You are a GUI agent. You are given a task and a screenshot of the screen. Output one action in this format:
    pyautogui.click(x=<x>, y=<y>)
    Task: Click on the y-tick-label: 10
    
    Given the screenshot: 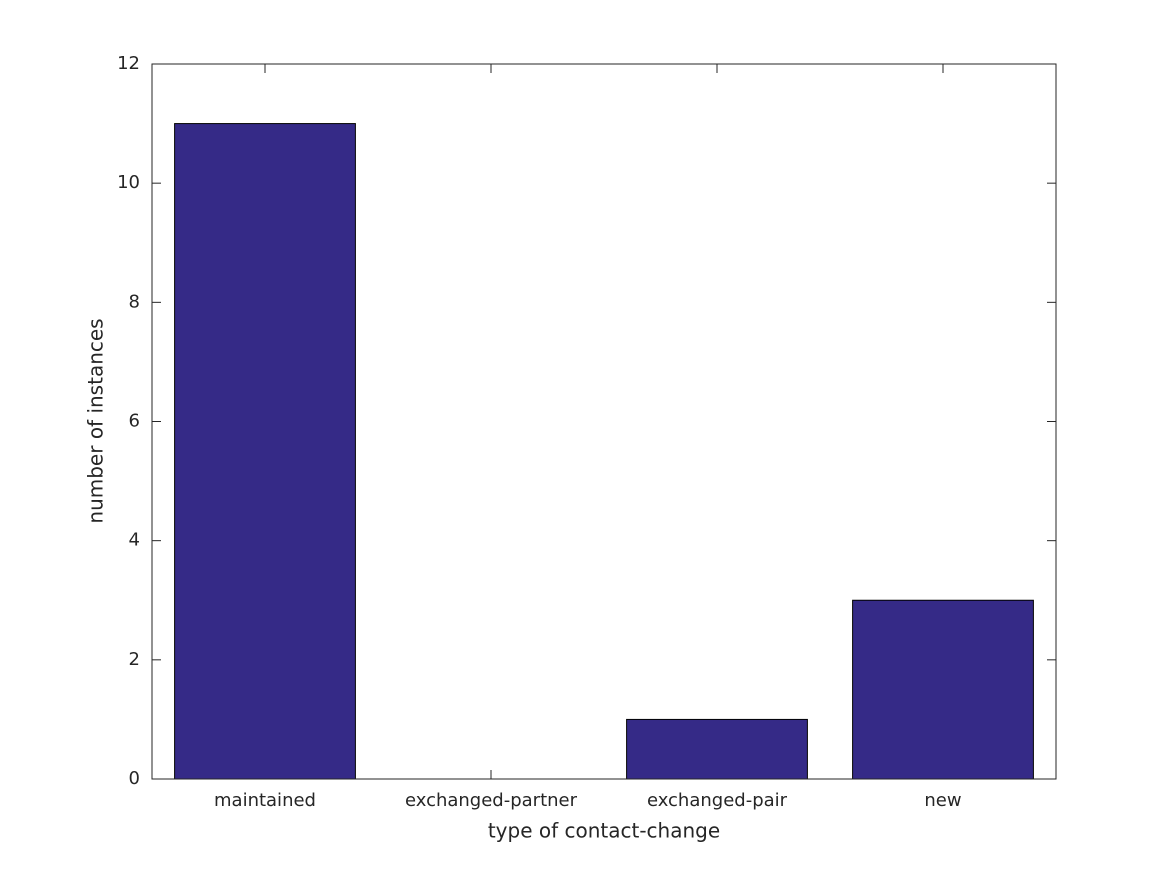 What is the action you would take?
    pyautogui.click(x=128, y=182)
    